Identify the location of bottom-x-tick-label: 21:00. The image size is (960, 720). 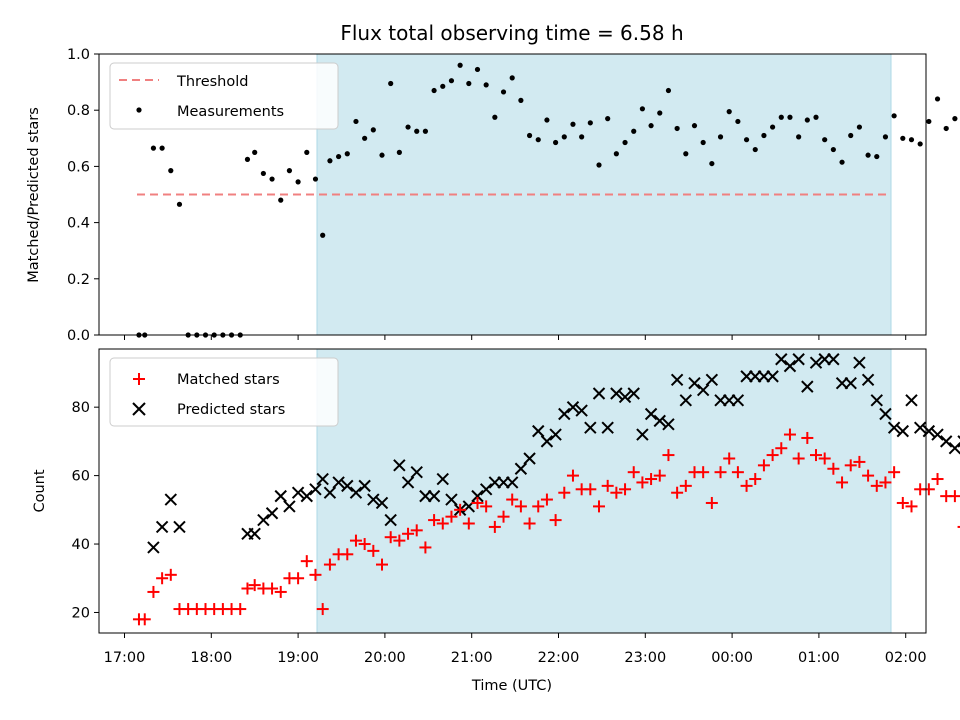
(472, 658).